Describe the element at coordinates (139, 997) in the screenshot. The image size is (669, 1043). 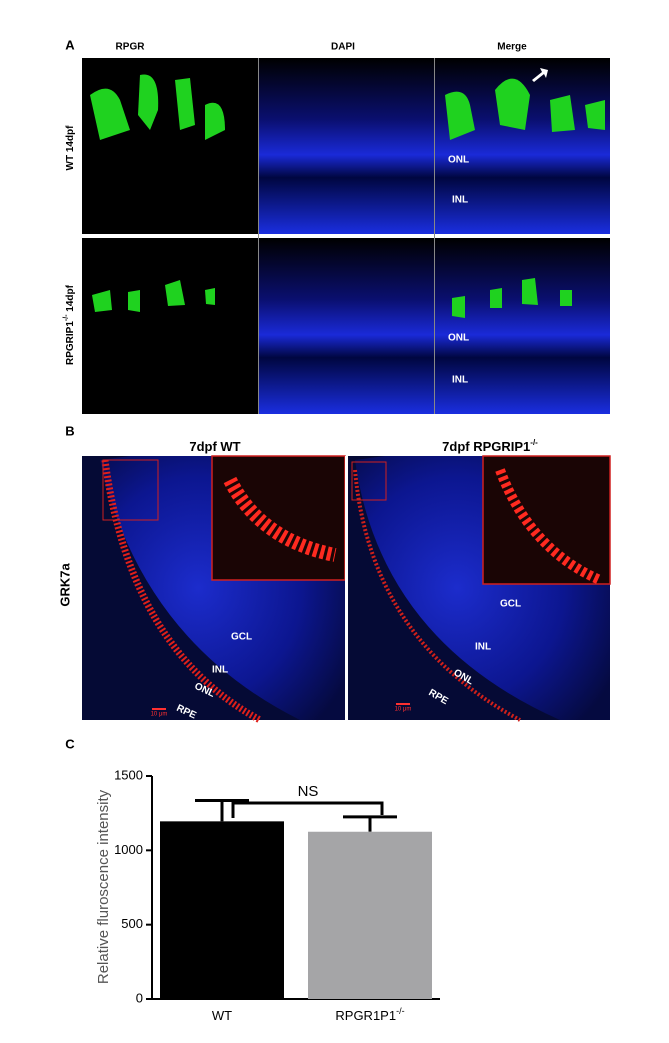
I see `y-tick-label: 0` at that location.